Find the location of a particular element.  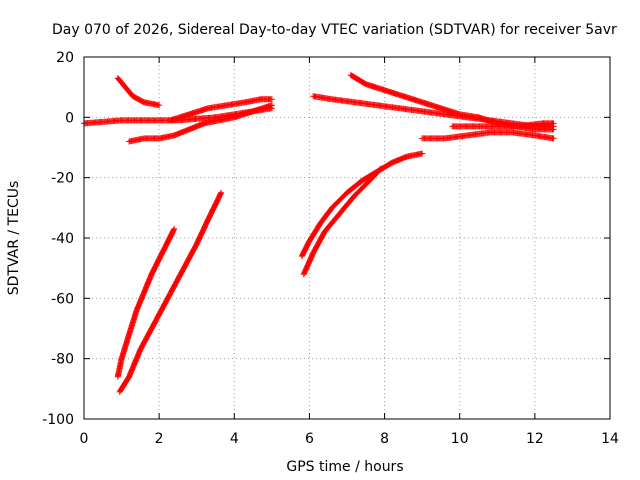

x-axis-label: GPS time / hours is located at coordinates (344, 467).